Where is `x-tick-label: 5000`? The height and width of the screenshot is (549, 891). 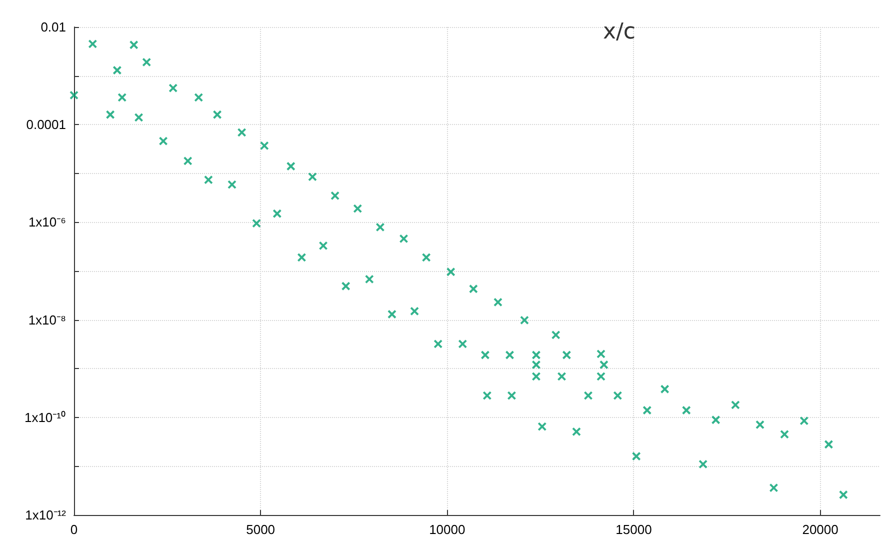 x-tick-label: 5000 is located at coordinates (261, 529).